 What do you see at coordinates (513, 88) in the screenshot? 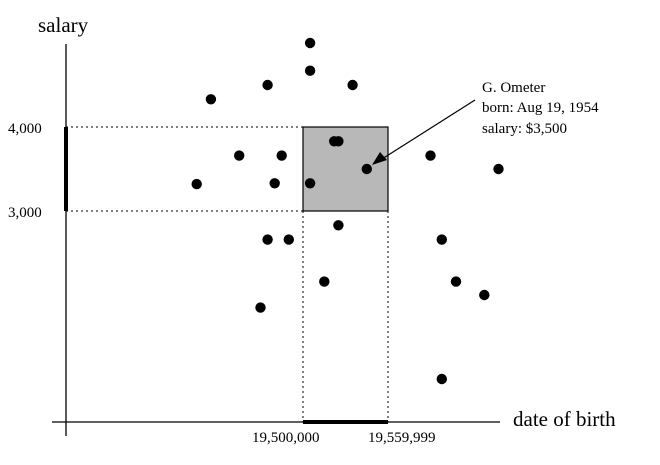
I see `annotation-name: G. Ometer` at bounding box center [513, 88].